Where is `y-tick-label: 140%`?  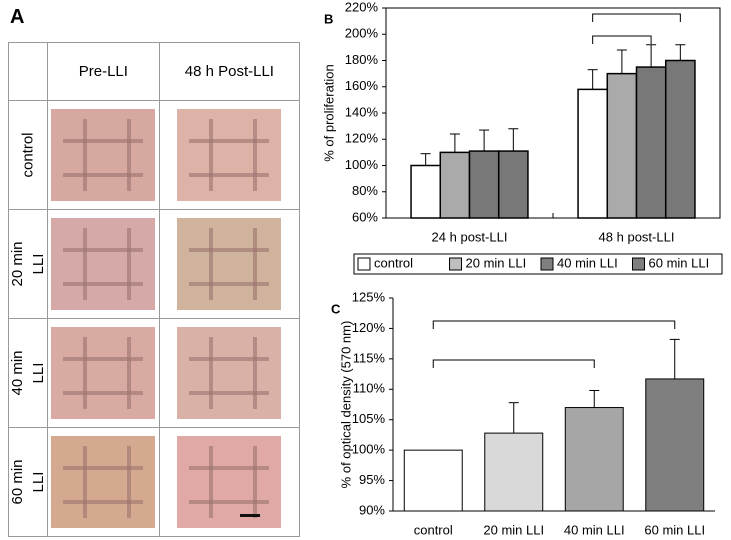
y-tick-label: 140% is located at coordinates (362, 111).